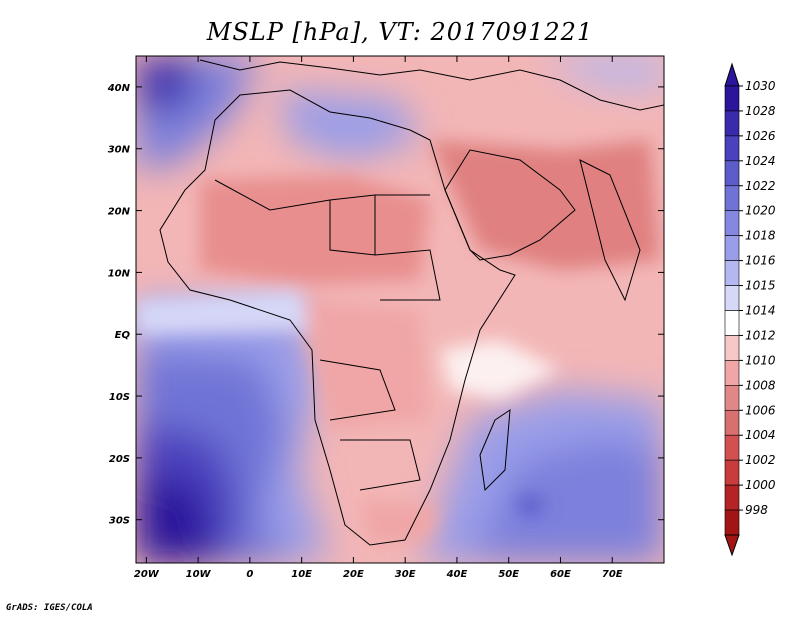 The height and width of the screenshot is (618, 800). I want to click on field-mascarene-high, so click(530, 505).